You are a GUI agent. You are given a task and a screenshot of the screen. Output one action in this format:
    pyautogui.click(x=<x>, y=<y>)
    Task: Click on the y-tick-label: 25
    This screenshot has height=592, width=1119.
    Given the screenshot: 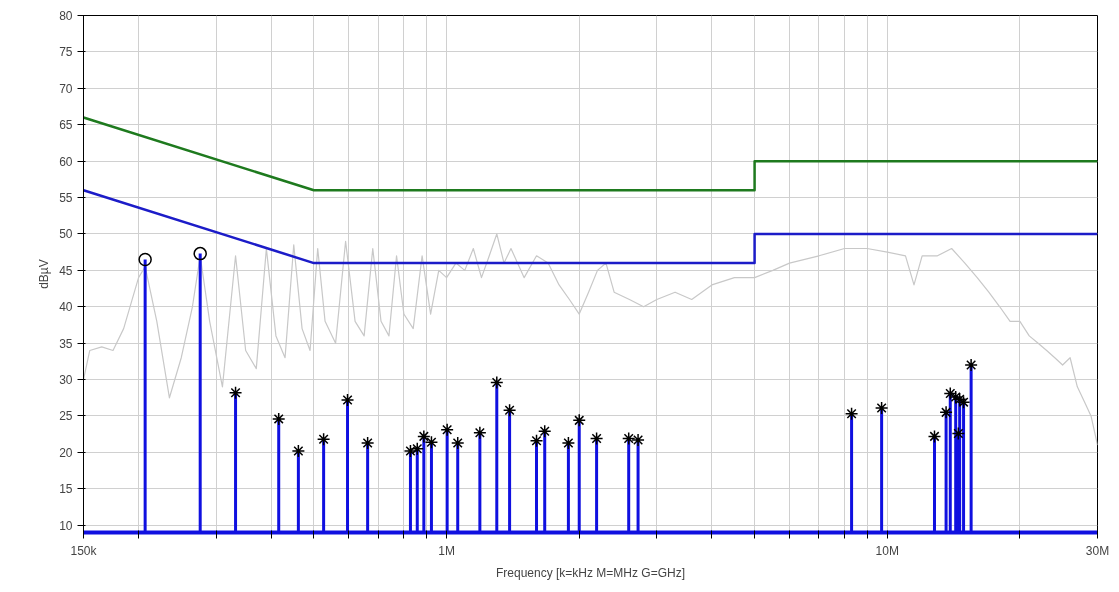 What is the action you would take?
    pyautogui.click(x=66, y=416)
    